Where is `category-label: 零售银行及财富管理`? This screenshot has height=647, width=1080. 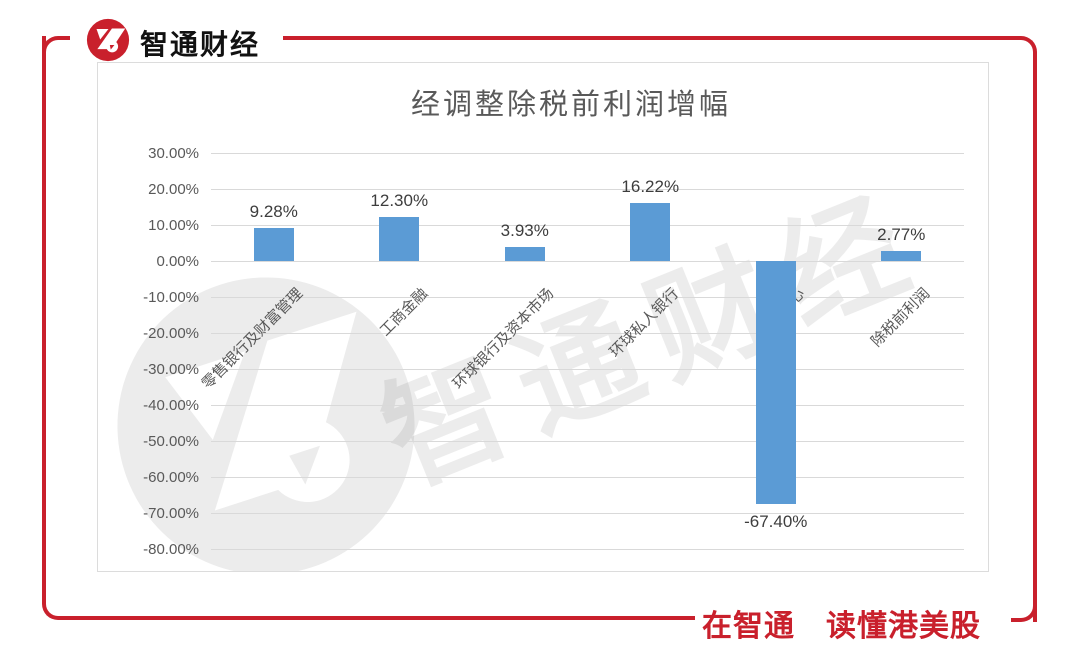
category-label: 零售银行及财富管理 is located at coordinates (252, 339).